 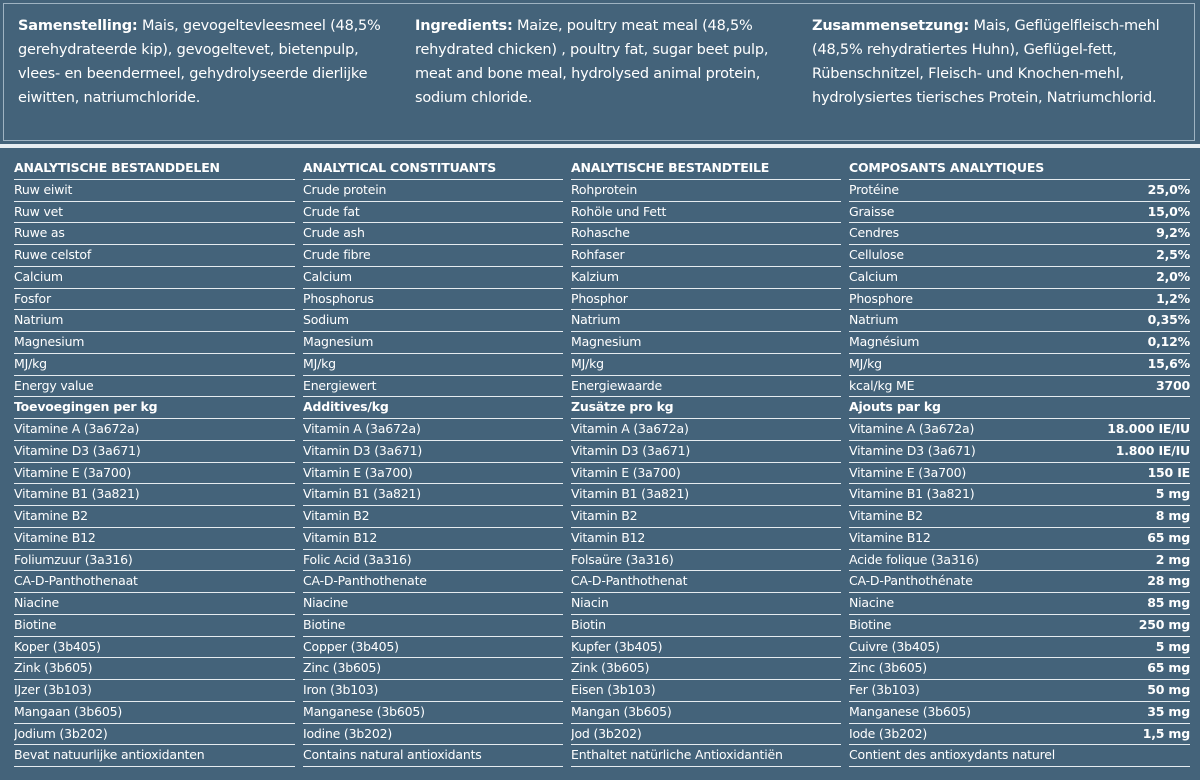 What do you see at coordinates (433, 321) in the screenshot?
I see `table-cell: Sodium` at bounding box center [433, 321].